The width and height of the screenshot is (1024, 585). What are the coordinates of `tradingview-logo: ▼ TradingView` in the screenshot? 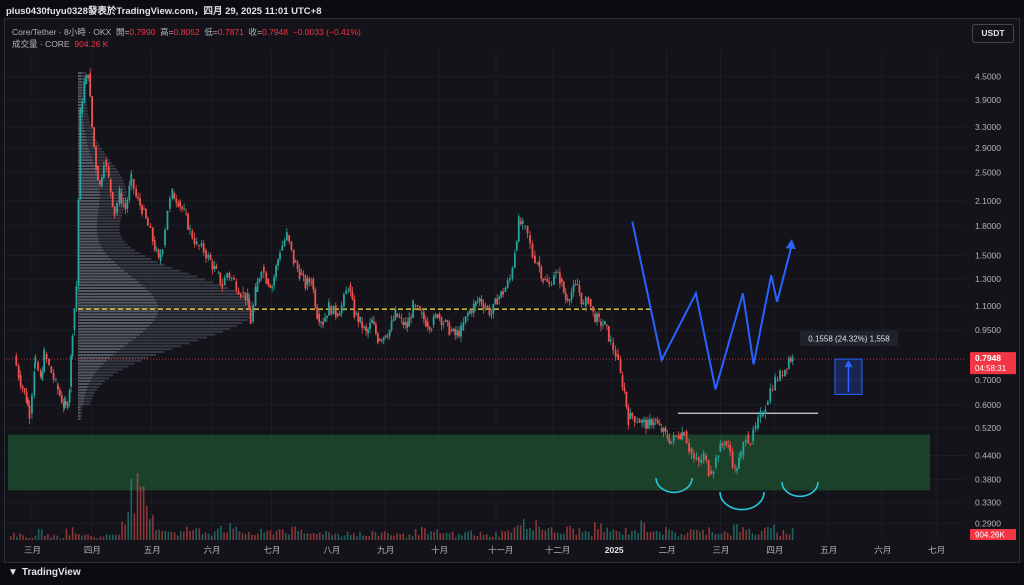 It's located at (44, 572).